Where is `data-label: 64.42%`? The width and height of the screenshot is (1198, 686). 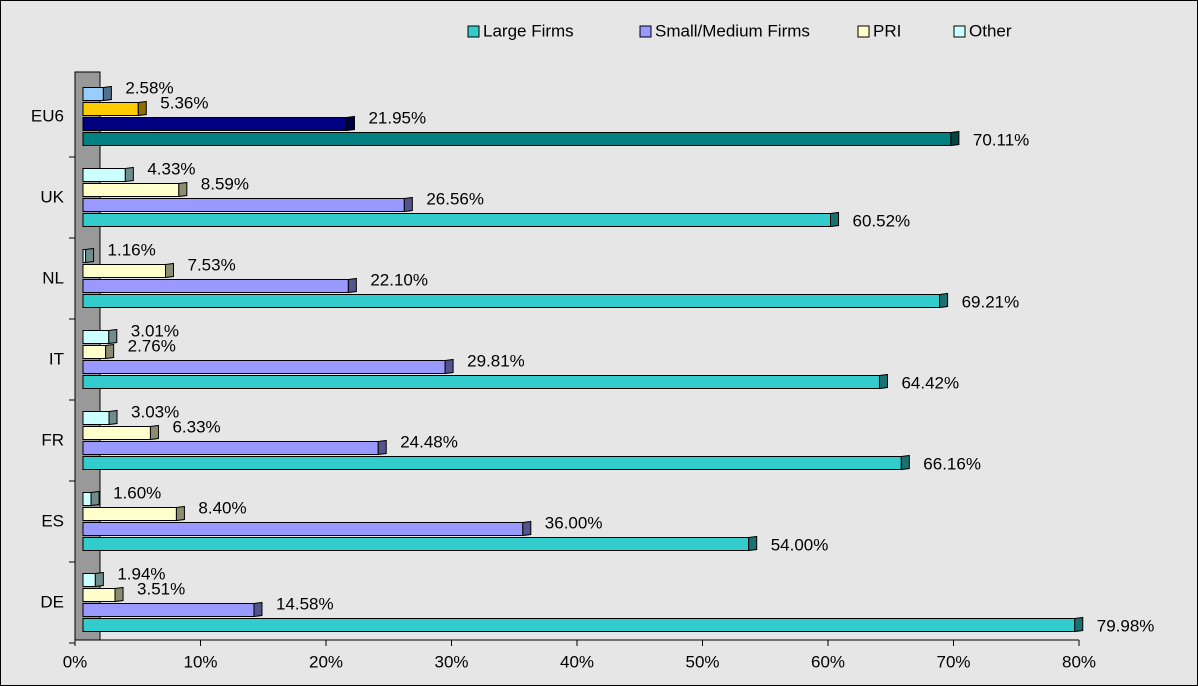
data-label: 64.42% is located at coordinates (930, 382).